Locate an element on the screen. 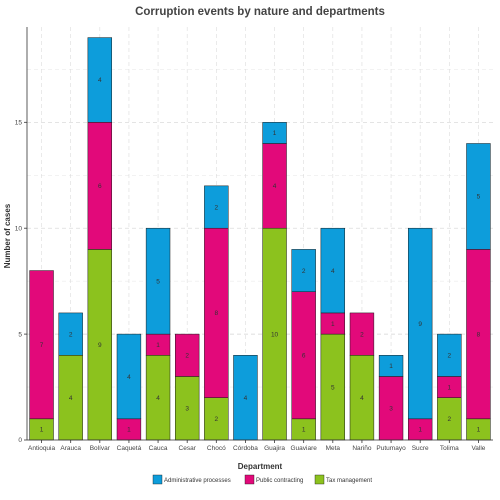  y-tick-label: 15 is located at coordinates (19, 123).